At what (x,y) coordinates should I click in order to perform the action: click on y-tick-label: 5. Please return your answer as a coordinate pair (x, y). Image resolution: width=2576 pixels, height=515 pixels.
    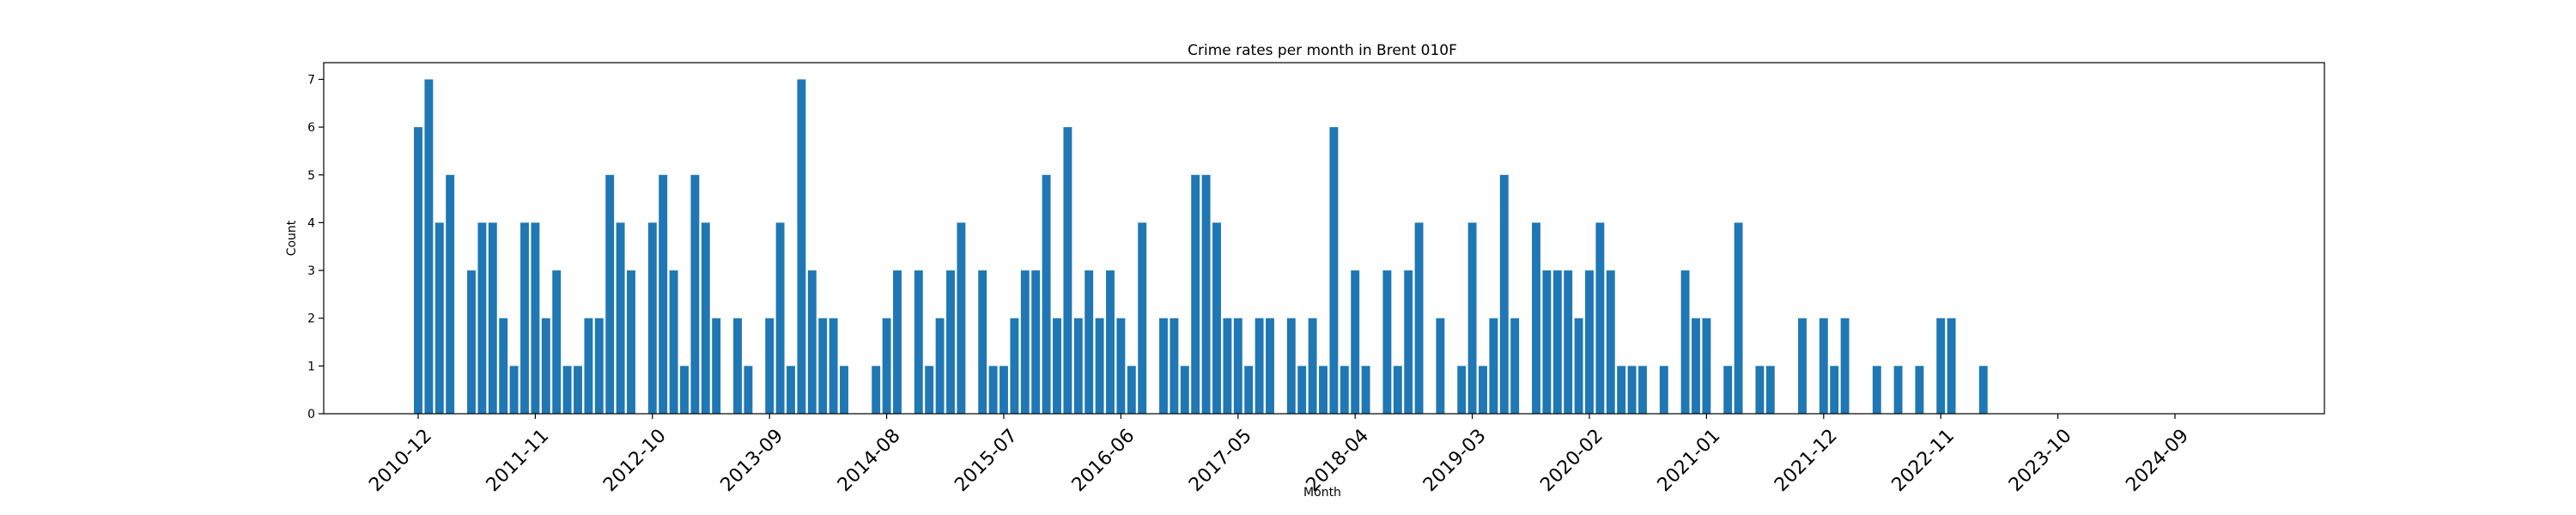
    Looking at the image, I should click on (311, 176).